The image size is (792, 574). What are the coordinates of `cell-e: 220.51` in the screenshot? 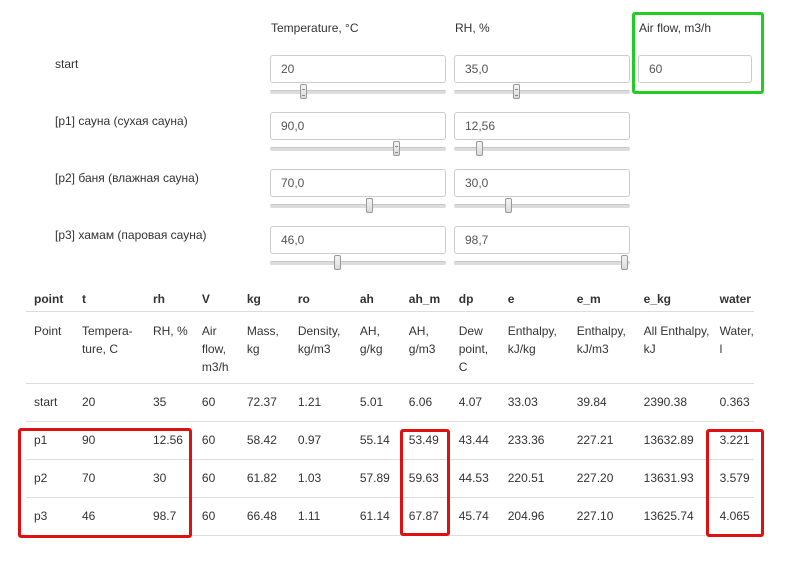 It's located at (534, 477).